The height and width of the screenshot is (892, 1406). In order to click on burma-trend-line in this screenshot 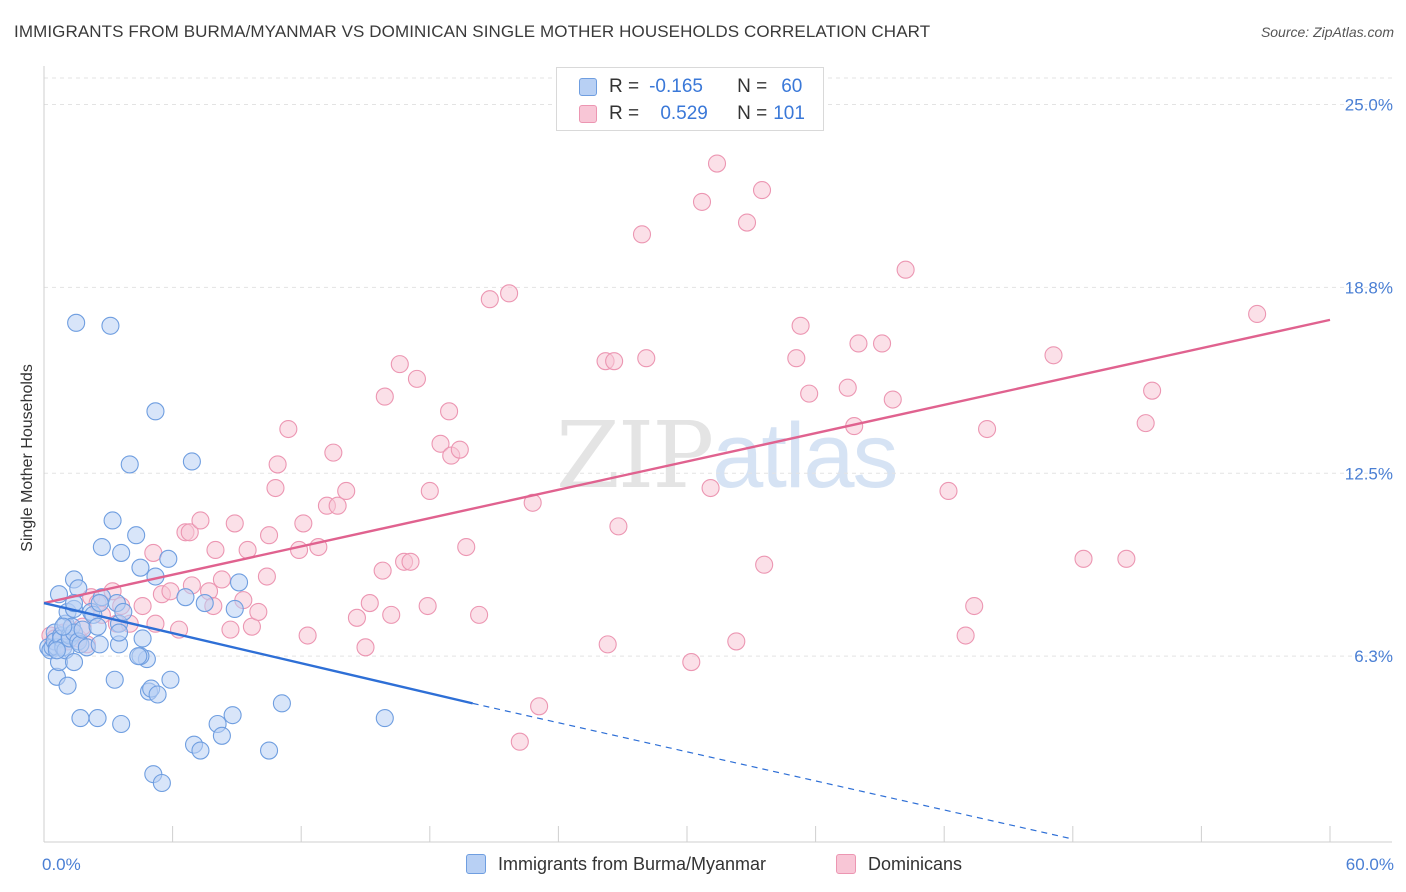, I will do `click(258, 653)`.